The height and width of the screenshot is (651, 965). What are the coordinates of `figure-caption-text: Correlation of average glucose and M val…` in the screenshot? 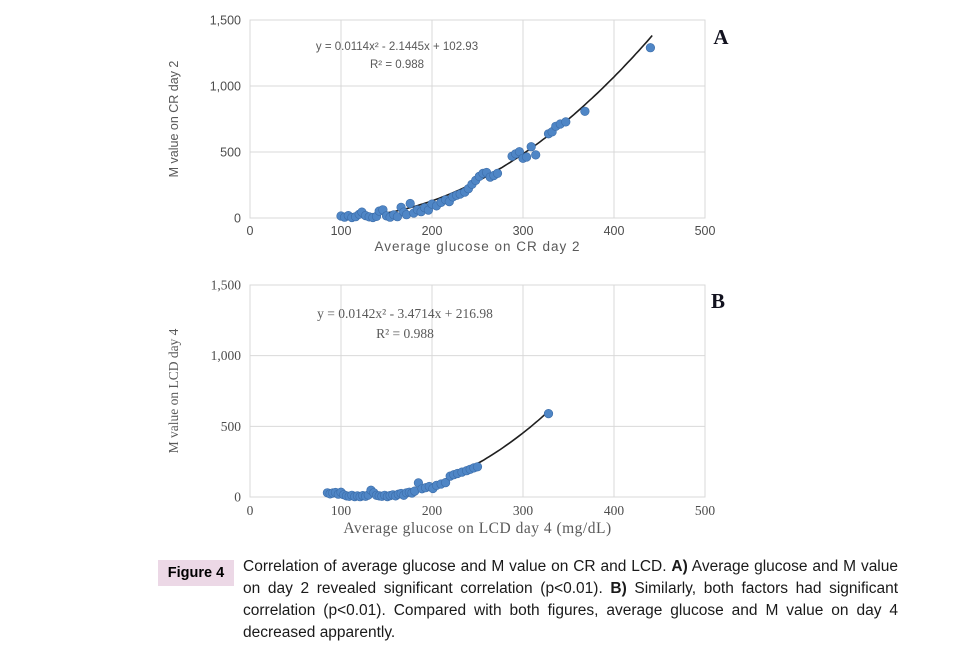 It's located at (570, 600).